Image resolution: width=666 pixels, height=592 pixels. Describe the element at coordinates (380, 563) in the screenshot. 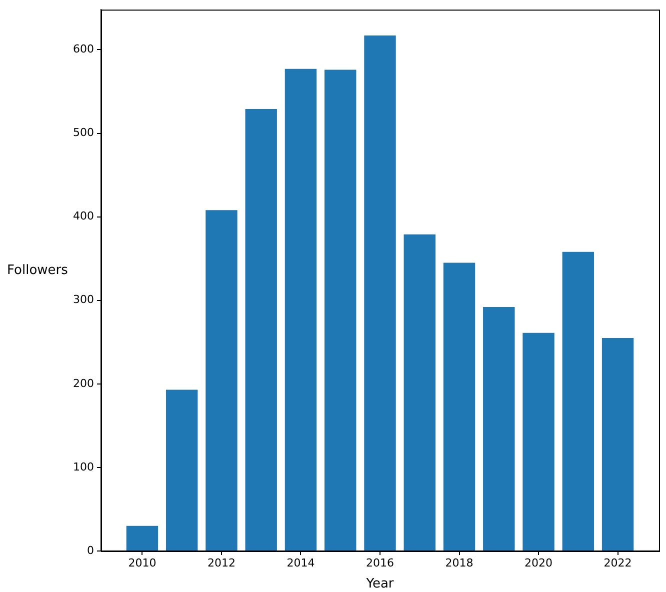

I see `x-tick-label: 2016` at that location.